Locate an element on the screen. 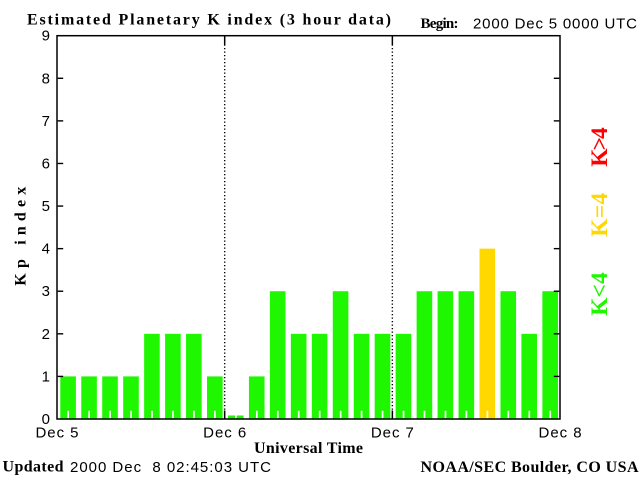  svg-text: 9 is located at coordinates (46, 36).